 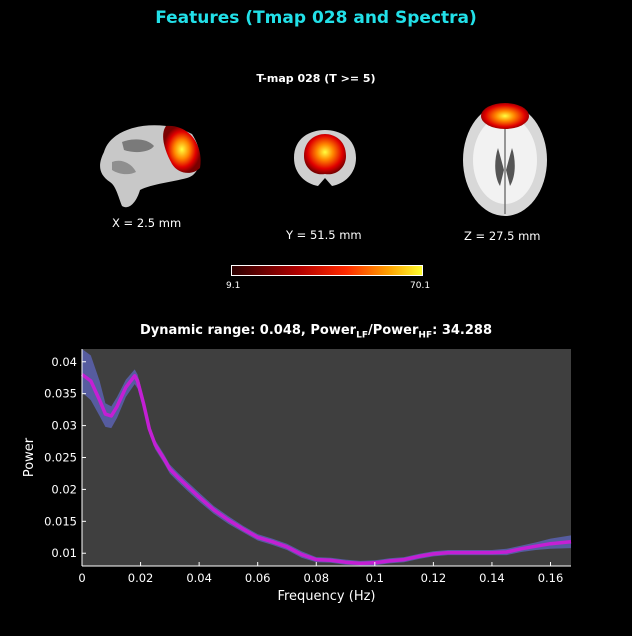 What do you see at coordinates (64, 426) in the screenshot?
I see `y-tick-label: 0.03` at bounding box center [64, 426].